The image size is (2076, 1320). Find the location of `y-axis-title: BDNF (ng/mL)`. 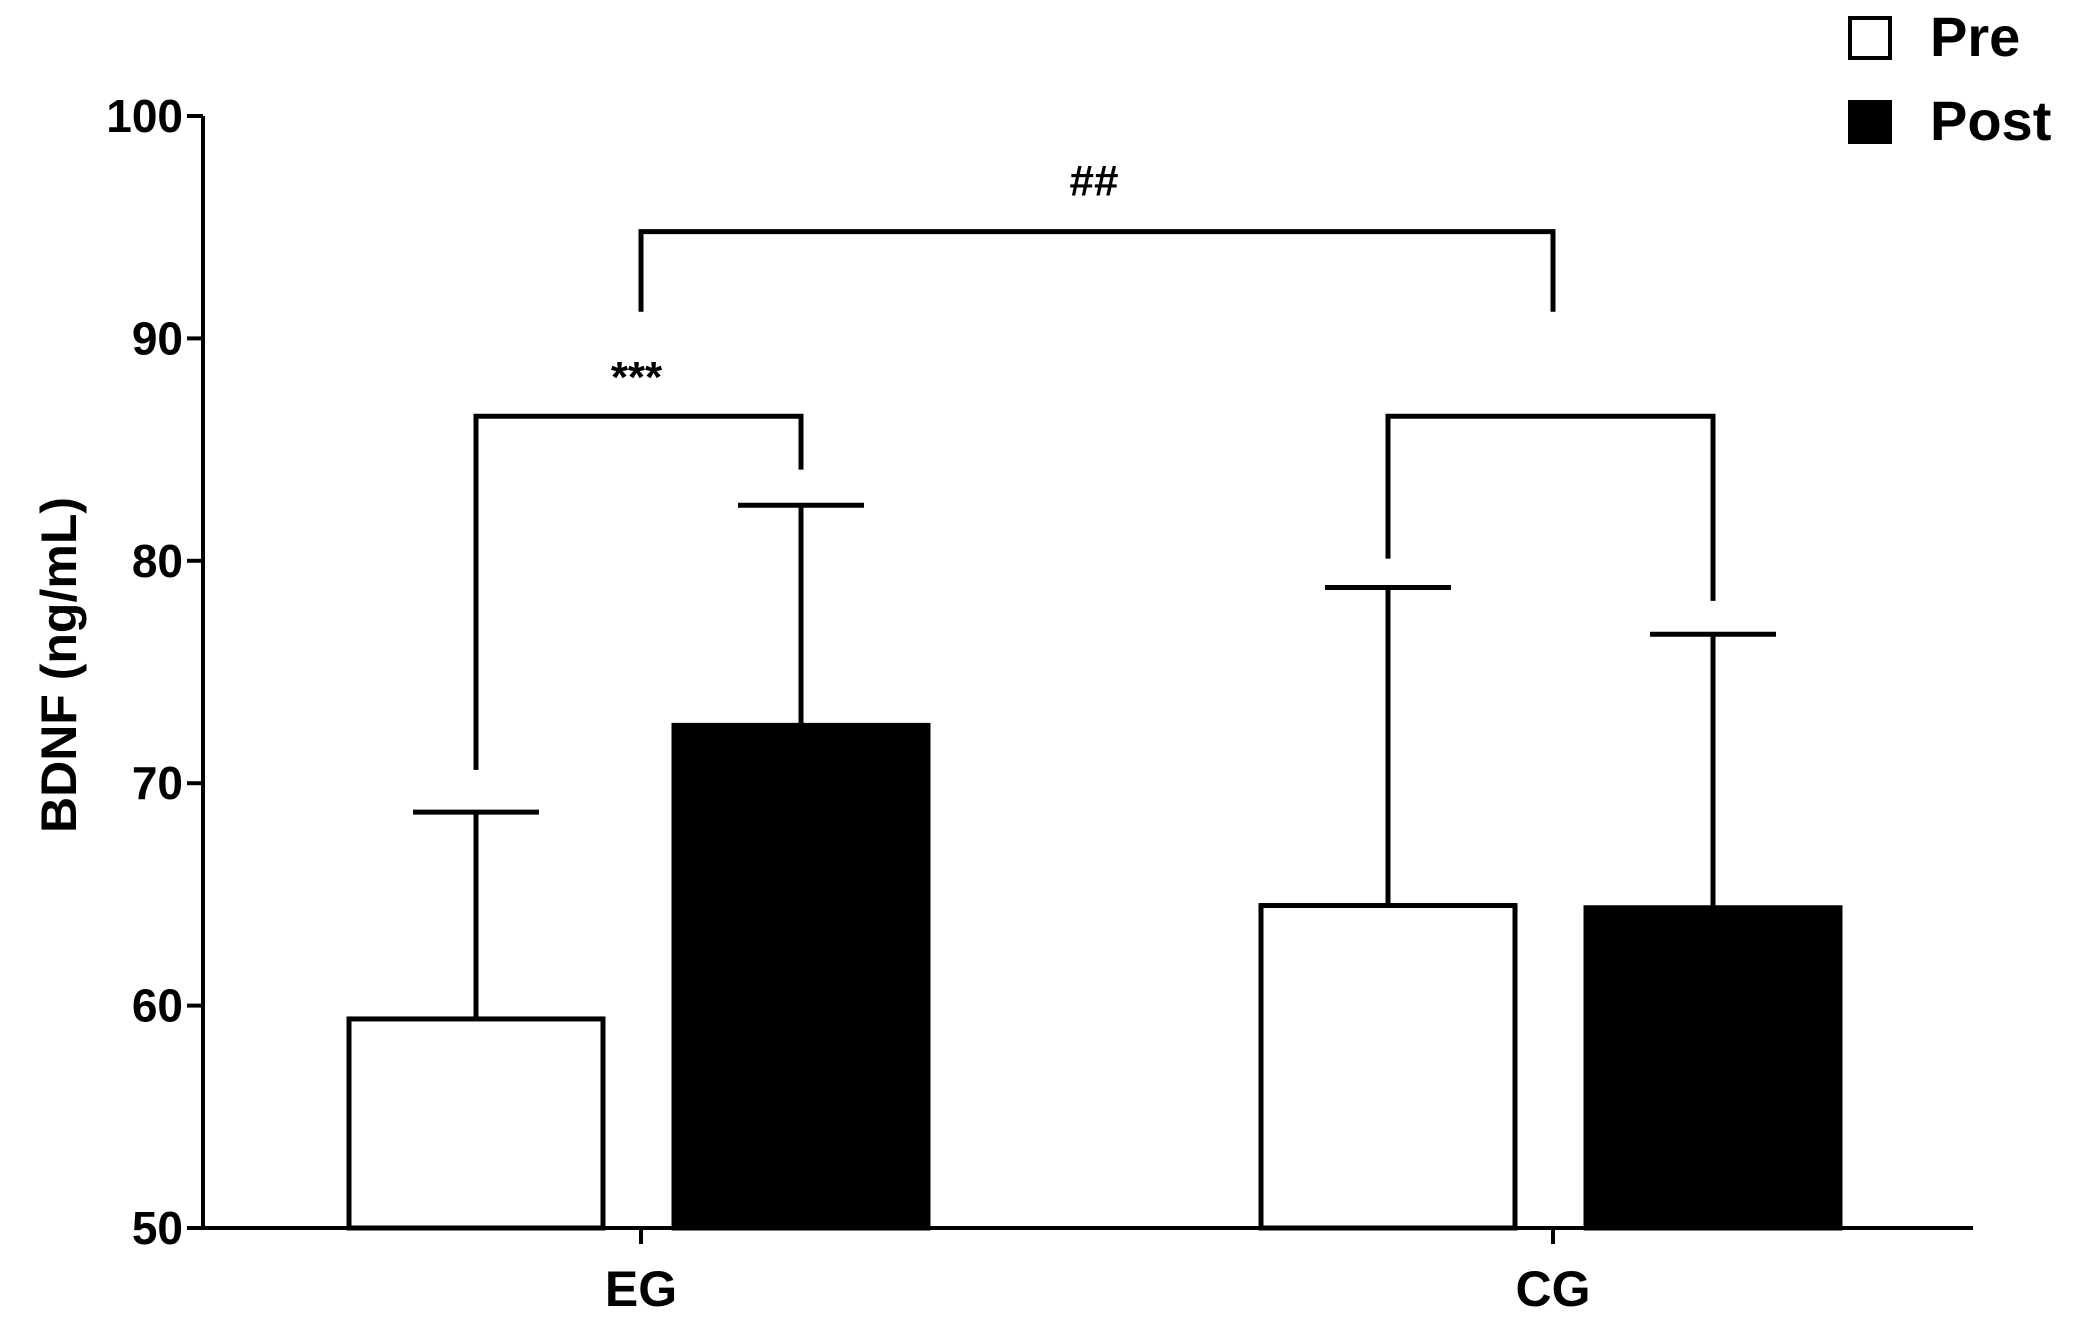

y-axis-title: BDNF (ng/mL) is located at coordinates (59, 665).